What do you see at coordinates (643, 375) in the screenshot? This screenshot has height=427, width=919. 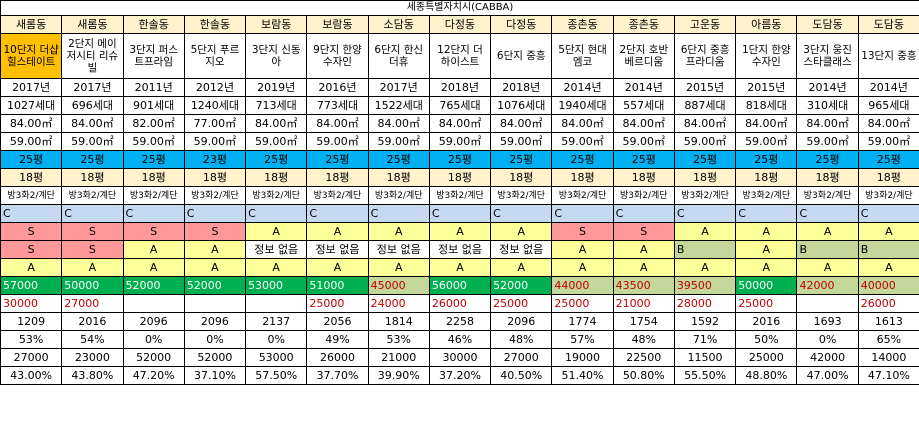 I see `ratio-percent-cell: 50.80%` at bounding box center [643, 375].